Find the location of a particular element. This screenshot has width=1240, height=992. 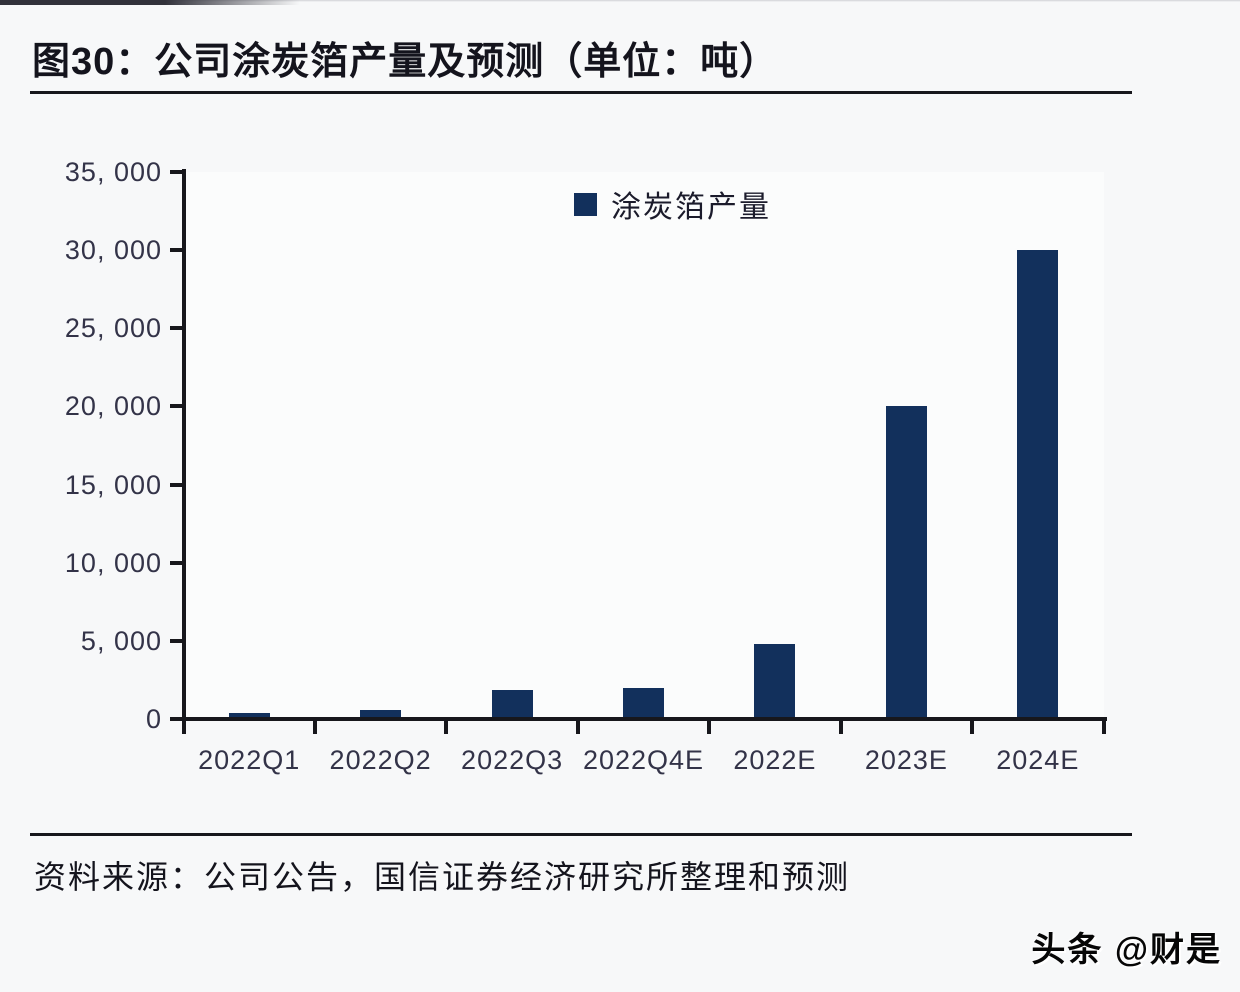

bar-2023E is located at coordinates (906, 563).